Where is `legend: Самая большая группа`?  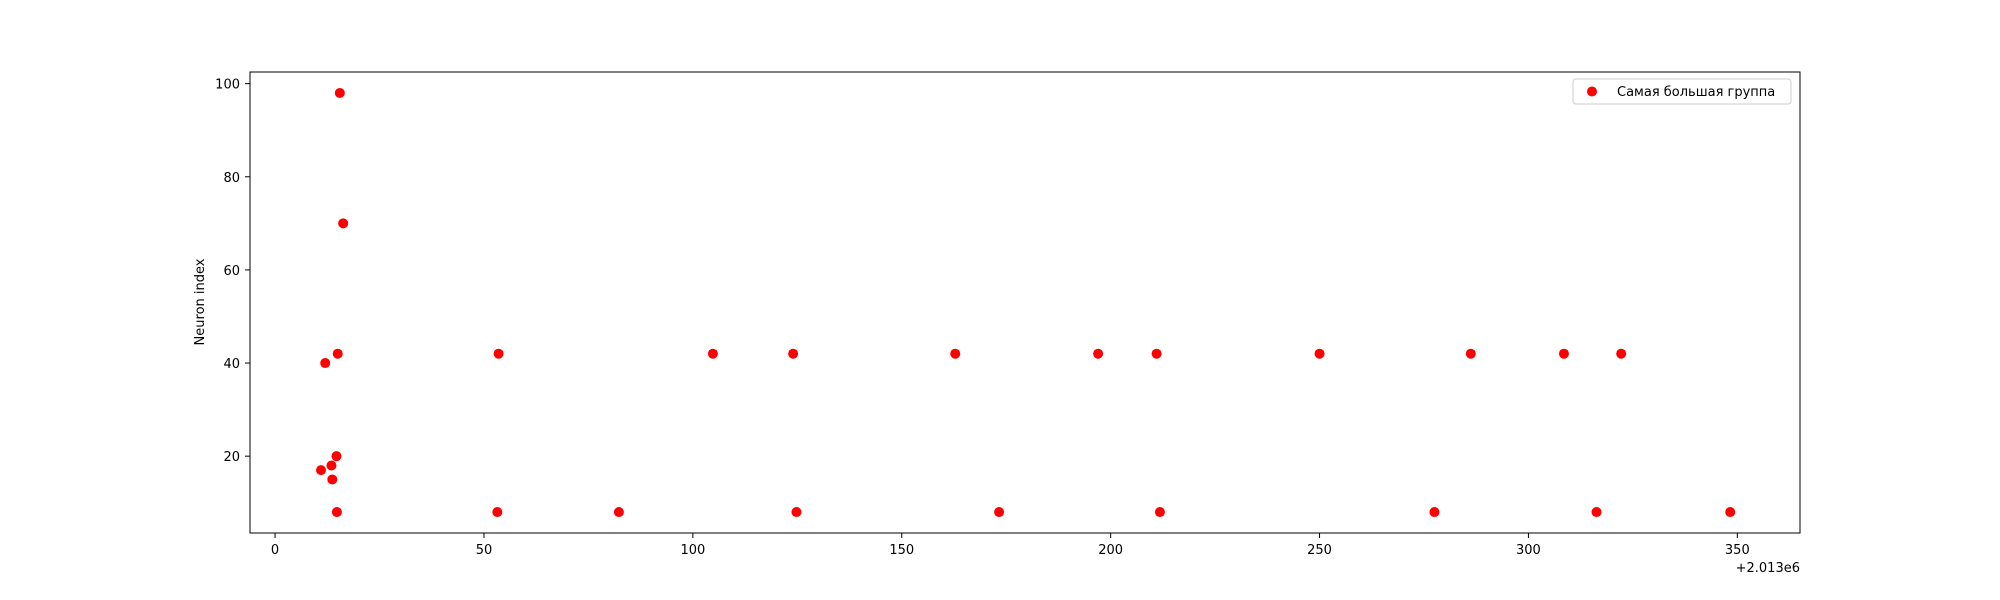 legend: Самая большая группа is located at coordinates (1682, 91).